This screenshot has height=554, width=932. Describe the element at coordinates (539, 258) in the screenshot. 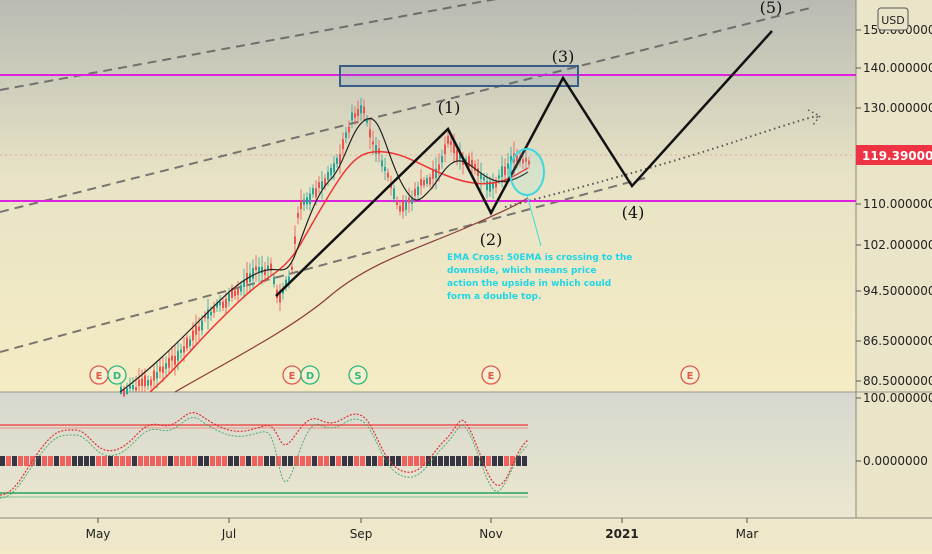

I see `annotation-line-1: EMA Cross: 50EMA is crossing to the` at that location.